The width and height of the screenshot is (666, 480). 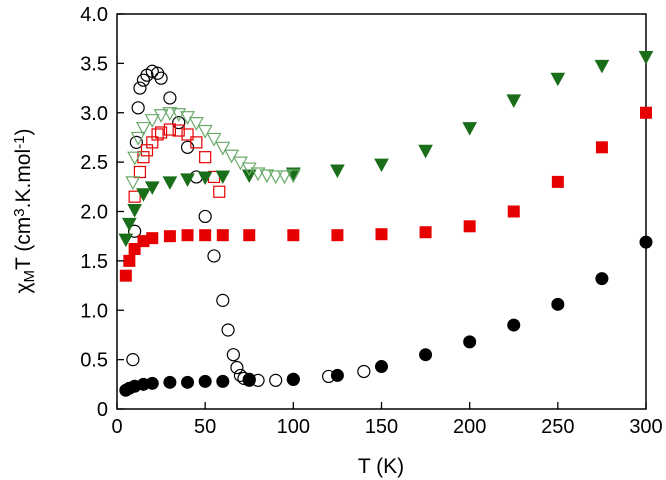 What do you see at coordinates (94, 361) in the screenshot?
I see `y-tick-label: 0.5` at bounding box center [94, 361].